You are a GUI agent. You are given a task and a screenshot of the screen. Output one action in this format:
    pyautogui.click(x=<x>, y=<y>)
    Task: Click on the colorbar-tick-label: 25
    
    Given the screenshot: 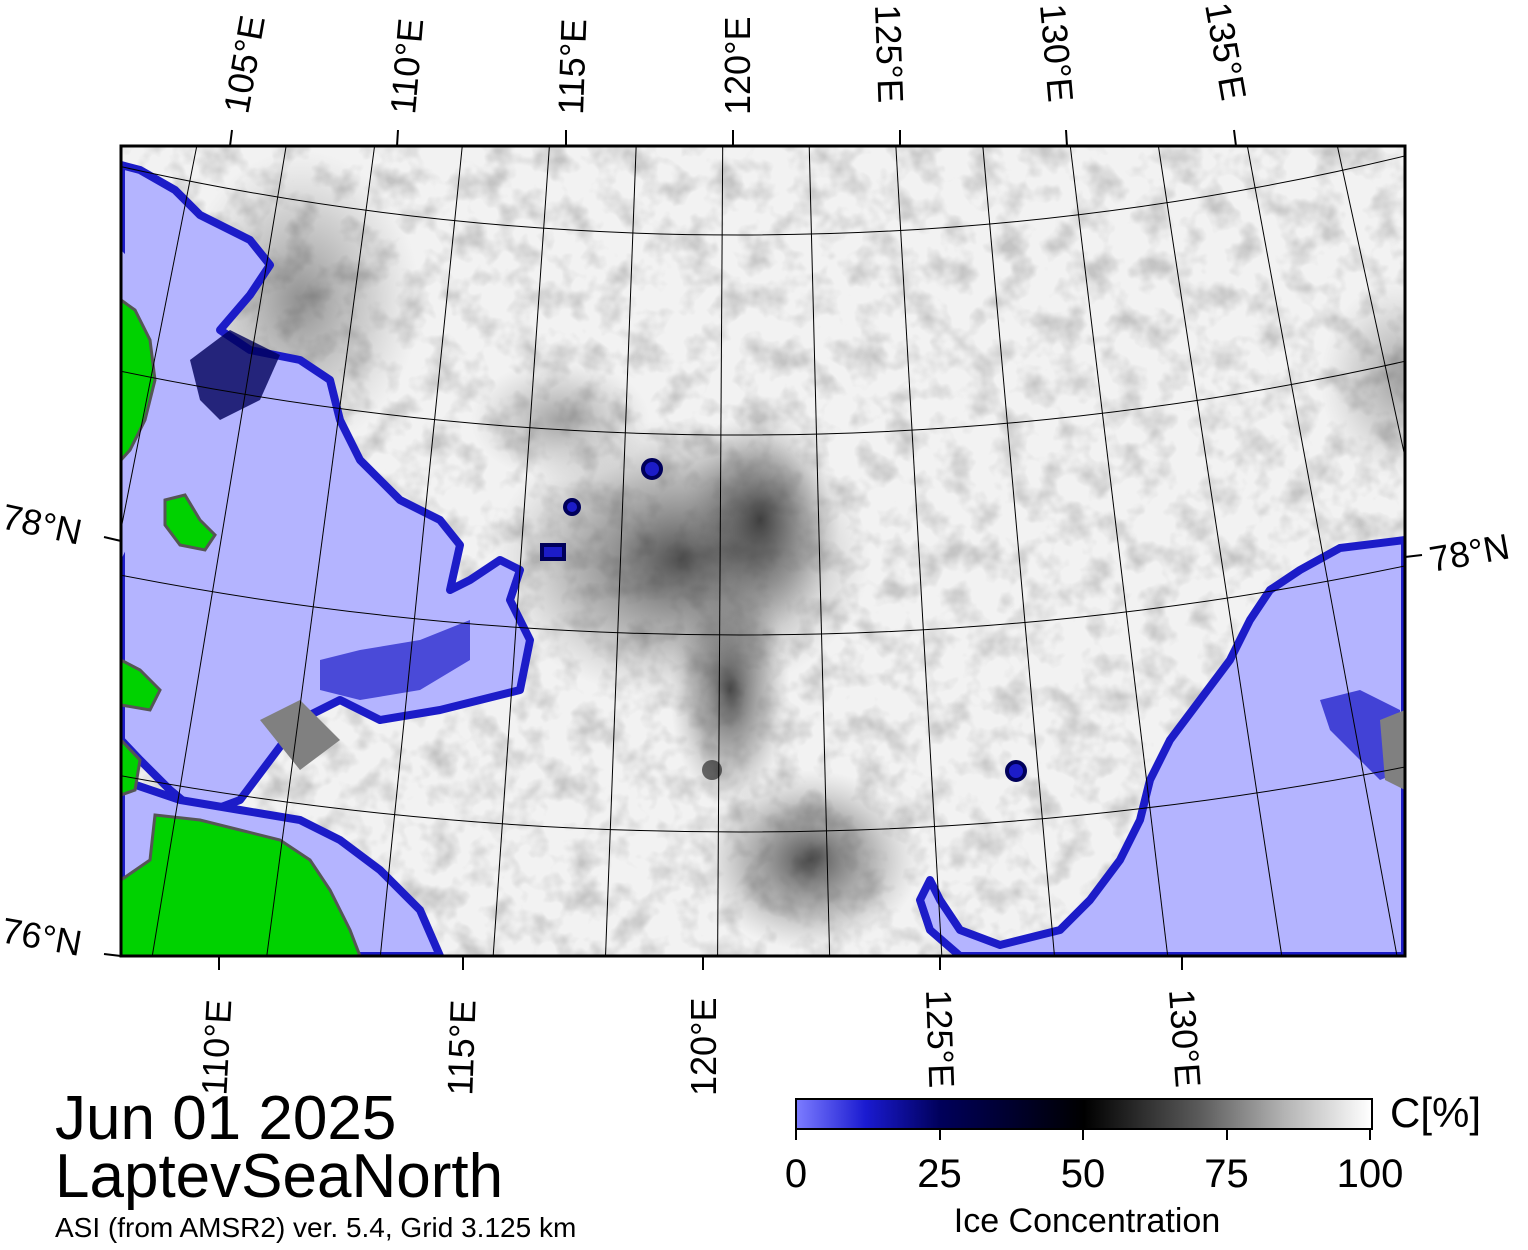 What is the action you would take?
    pyautogui.click(x=939, y=1174)
    